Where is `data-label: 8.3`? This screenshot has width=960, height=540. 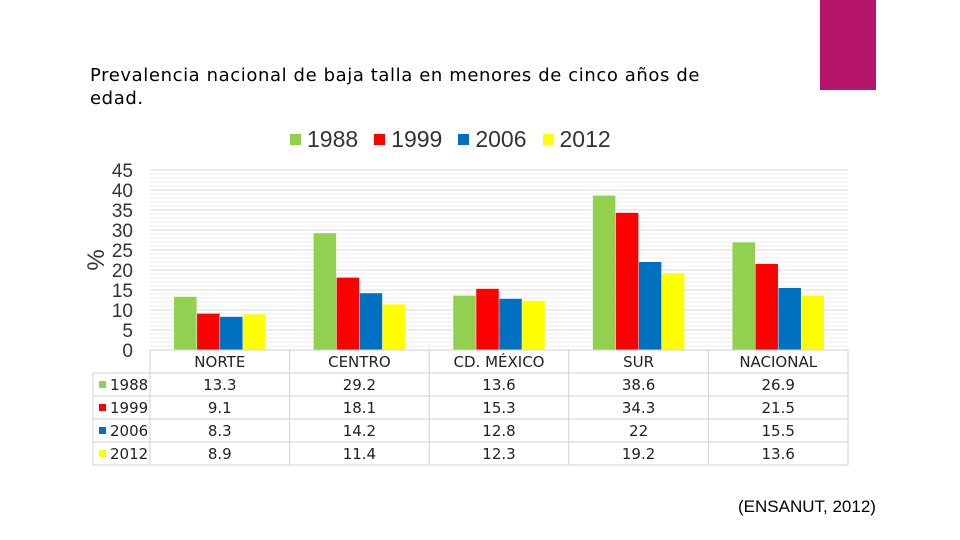 data-label: 8.3 is located at coordinates (220, 431).